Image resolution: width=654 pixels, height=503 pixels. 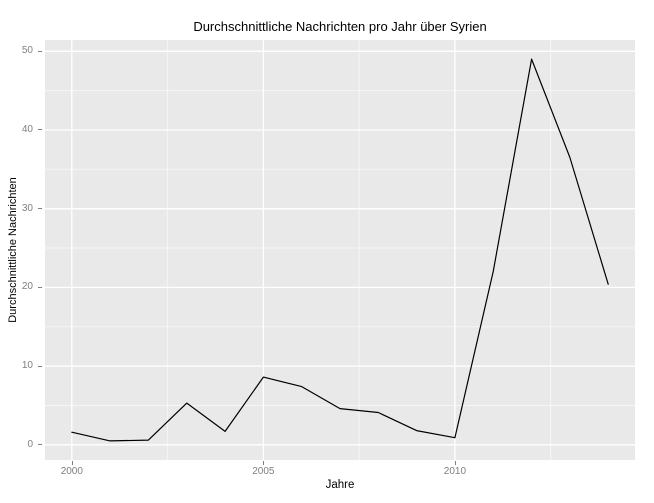 What do you see at coordinates (340, 485) in the screenshot?
I see `x-axis-title: Jahre` at bounding box center [340, 485].